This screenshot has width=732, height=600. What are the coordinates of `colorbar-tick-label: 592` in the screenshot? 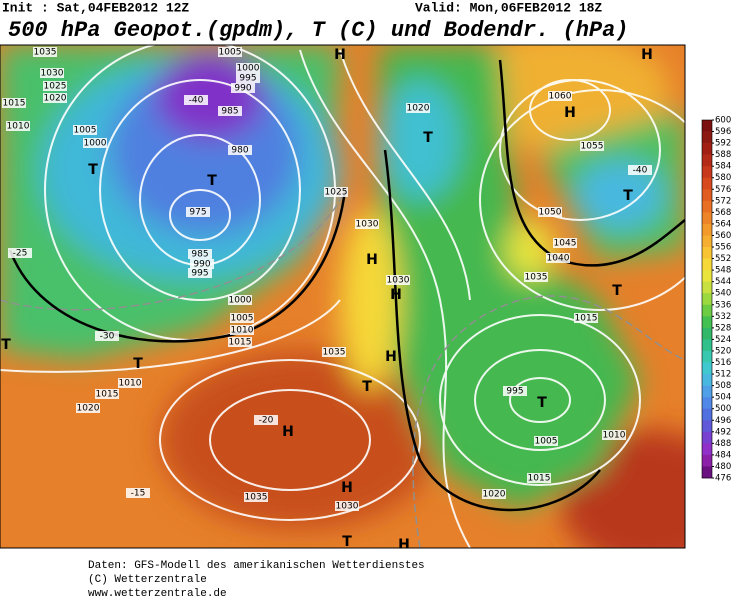 It's located at (723, 144).